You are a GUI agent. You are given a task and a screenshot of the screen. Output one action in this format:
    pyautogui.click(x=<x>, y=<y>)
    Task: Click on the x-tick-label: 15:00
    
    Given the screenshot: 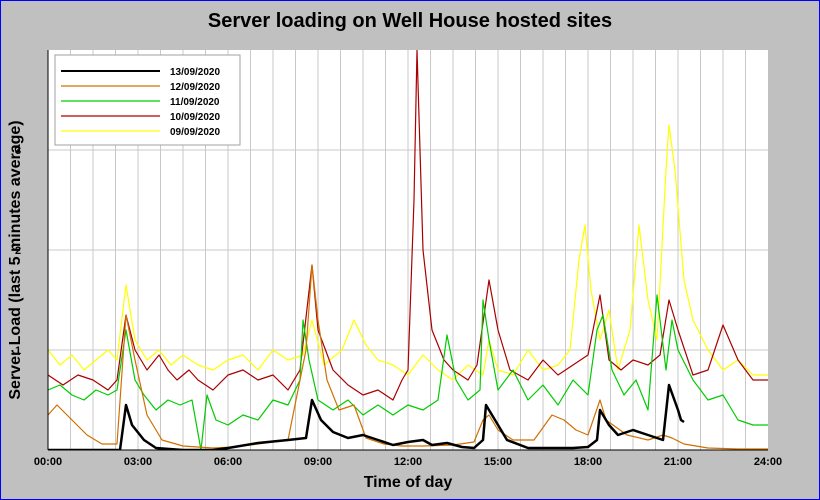 What is the action you would take?
    pyautogui.click(x=498, y=462)
    